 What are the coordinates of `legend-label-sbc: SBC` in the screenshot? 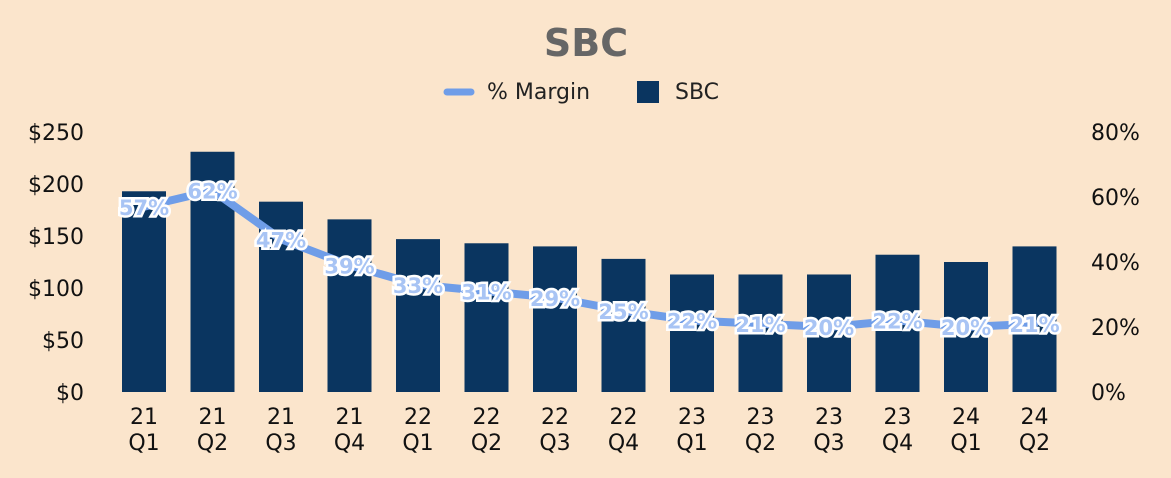 It's located at (697, 92).